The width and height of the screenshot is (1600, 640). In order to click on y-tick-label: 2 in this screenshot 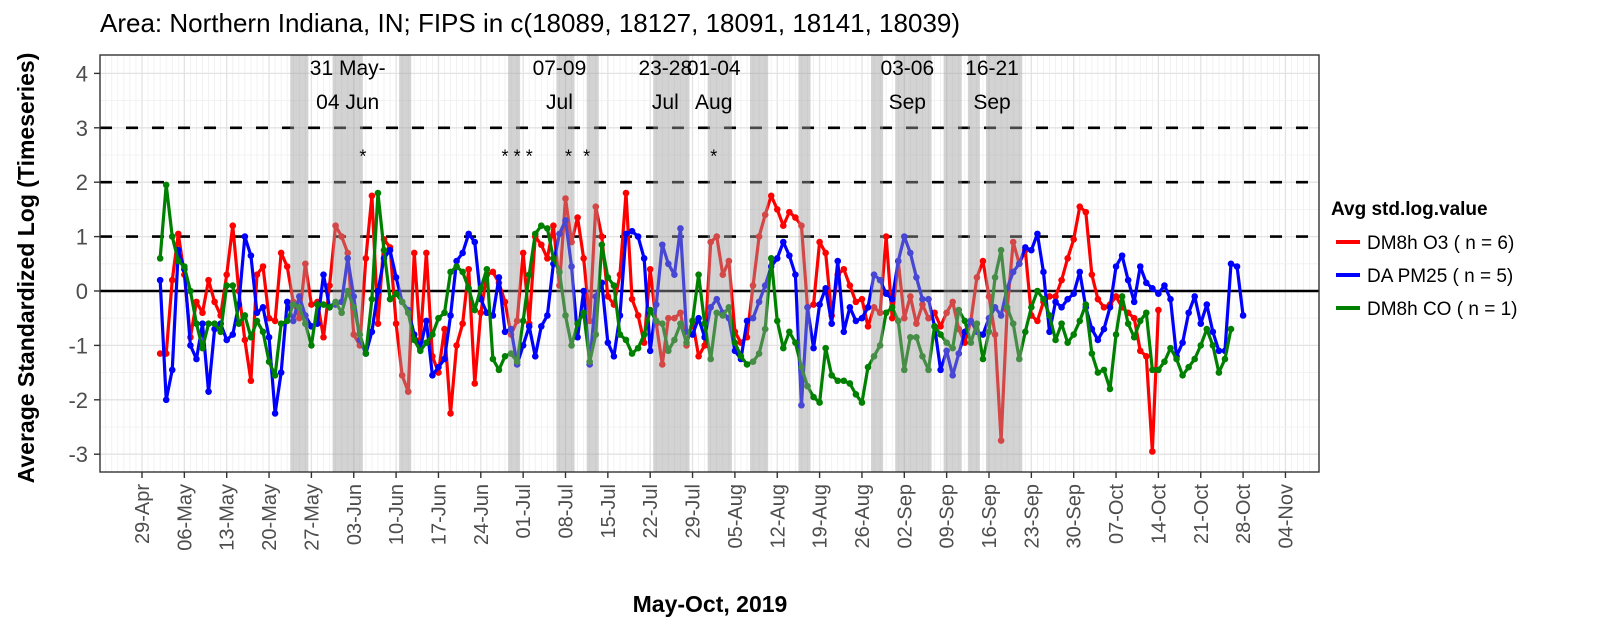, I will do `click(82, 182)`.